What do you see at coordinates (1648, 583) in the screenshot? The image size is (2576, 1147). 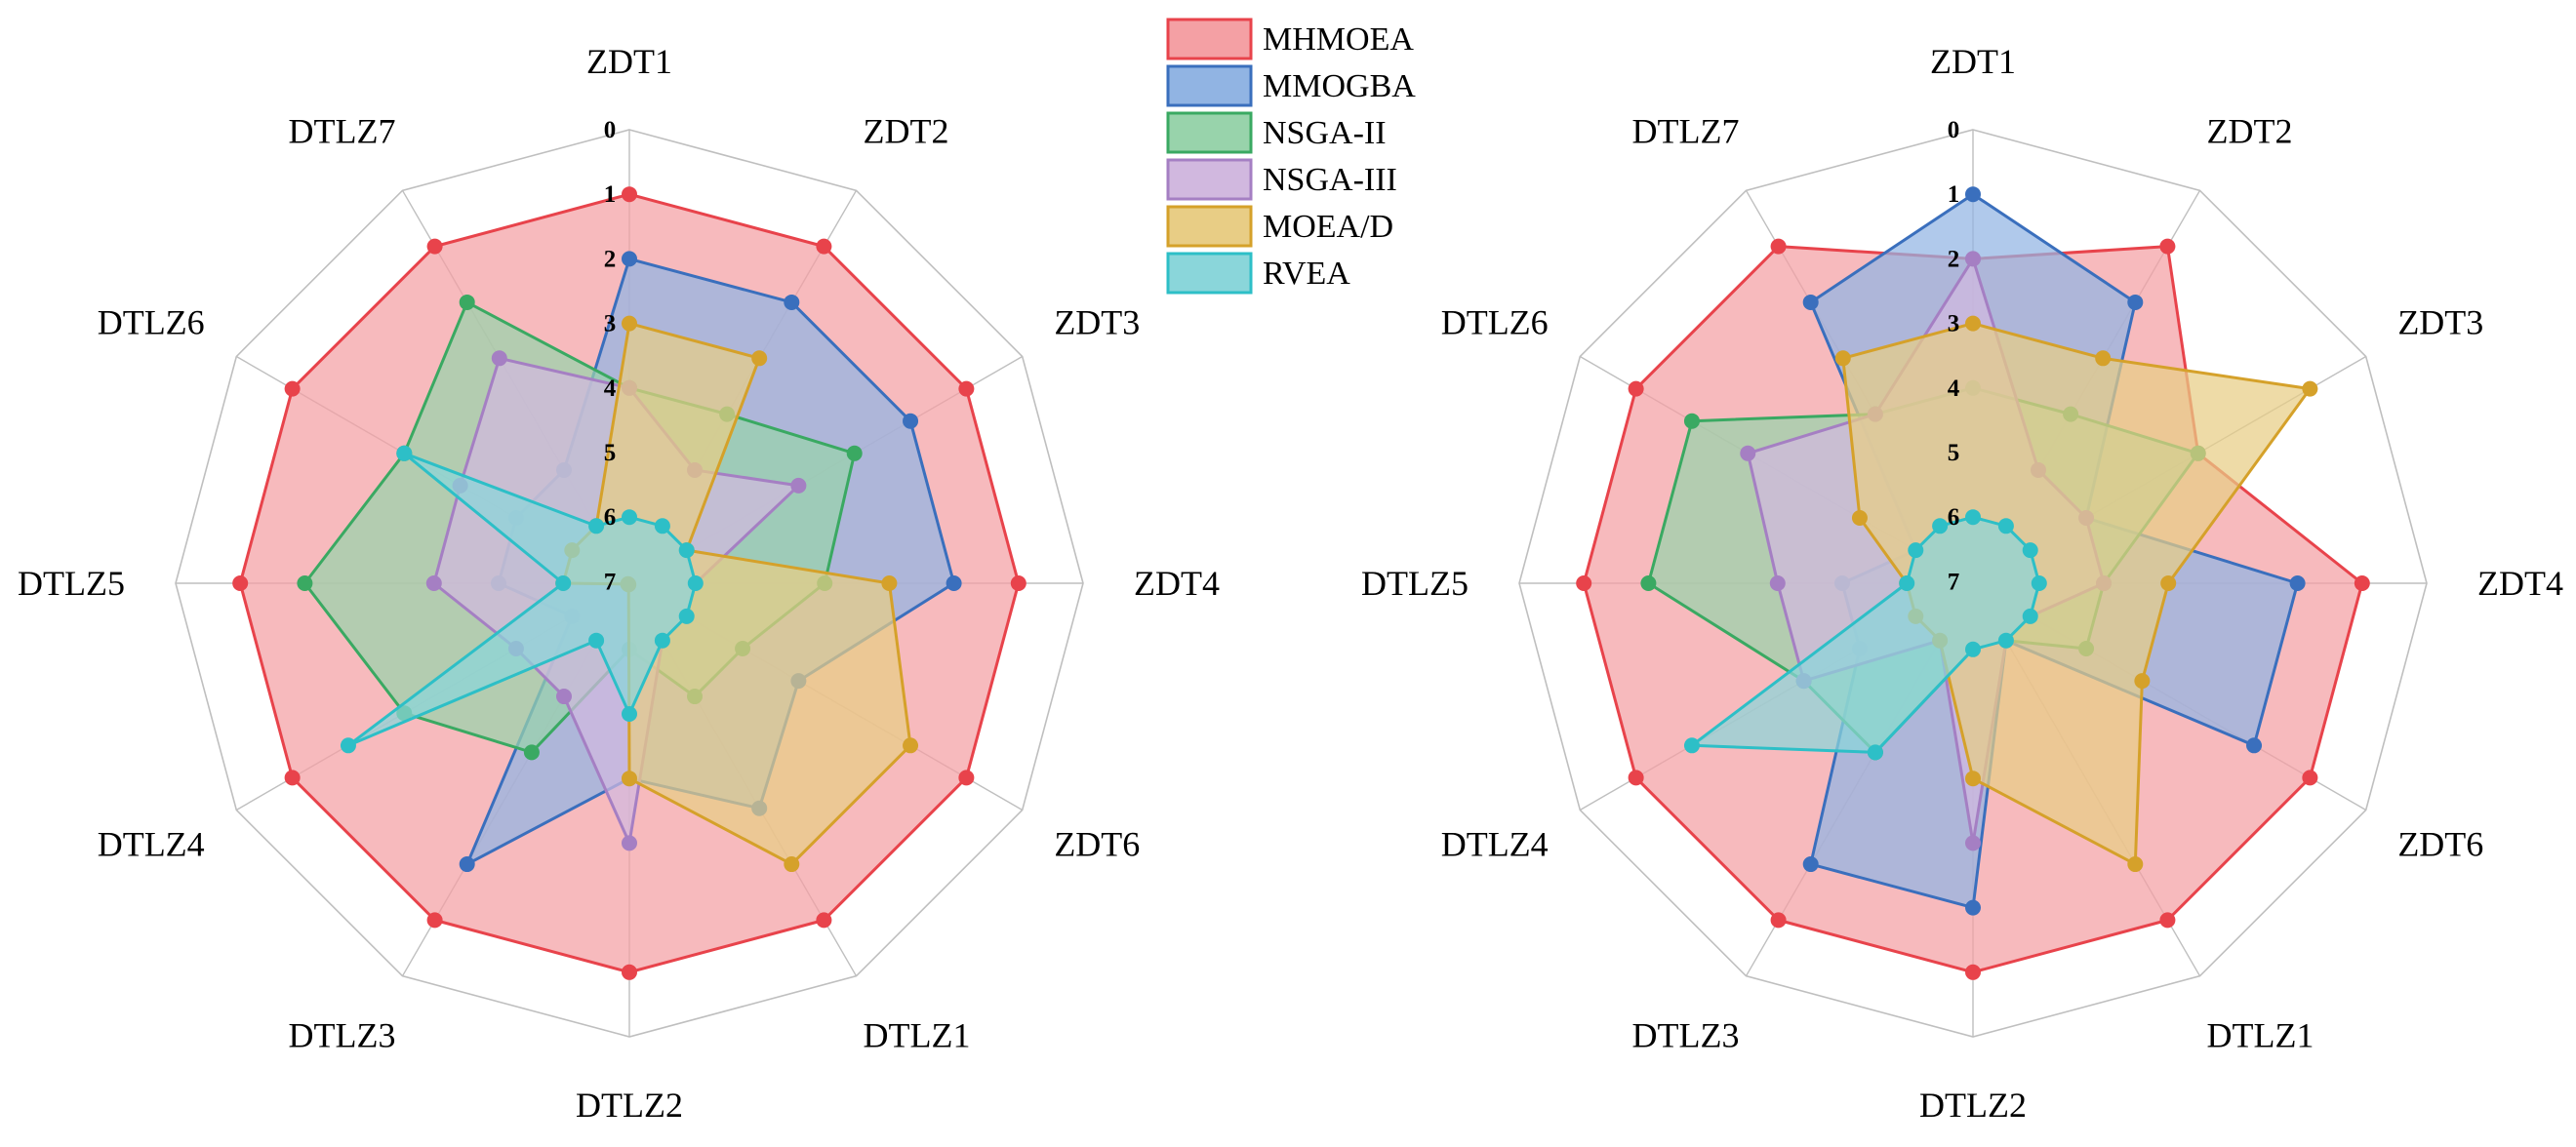 I see `data-point-nsga-ii-dtlz5` at bounding box center [1648, 583].